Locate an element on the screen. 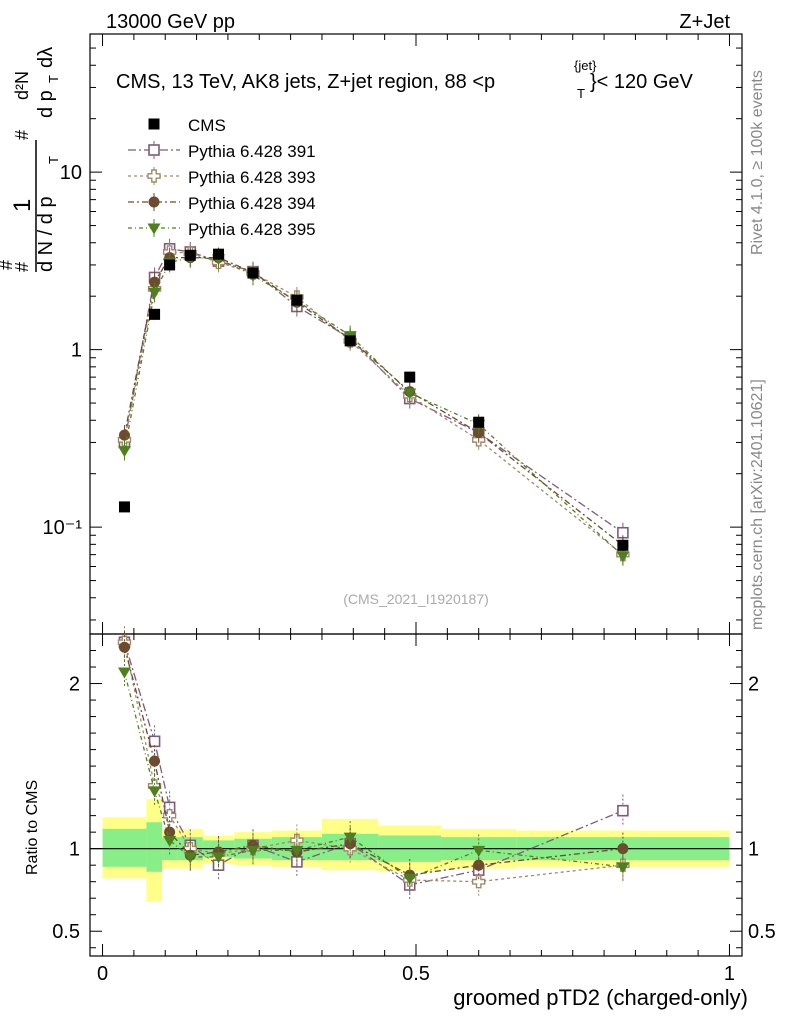  ylabel-part-8: dλ is located at coordinates (46, 57).